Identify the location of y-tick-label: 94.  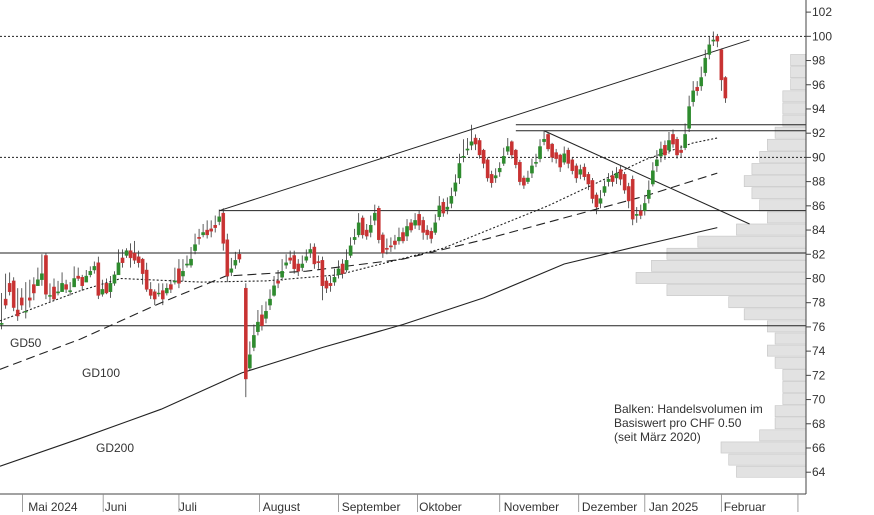
(819, 109).